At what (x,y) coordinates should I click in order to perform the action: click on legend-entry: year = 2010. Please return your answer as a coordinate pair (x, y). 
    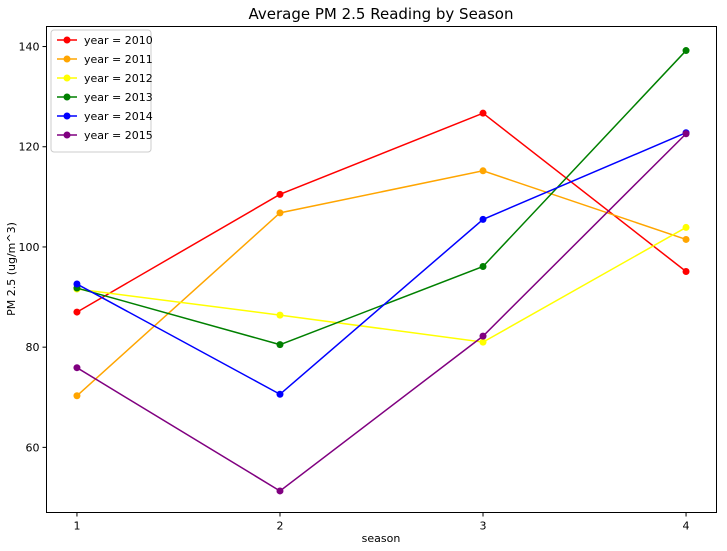
    Looking at the image, I should click on (118, 40).